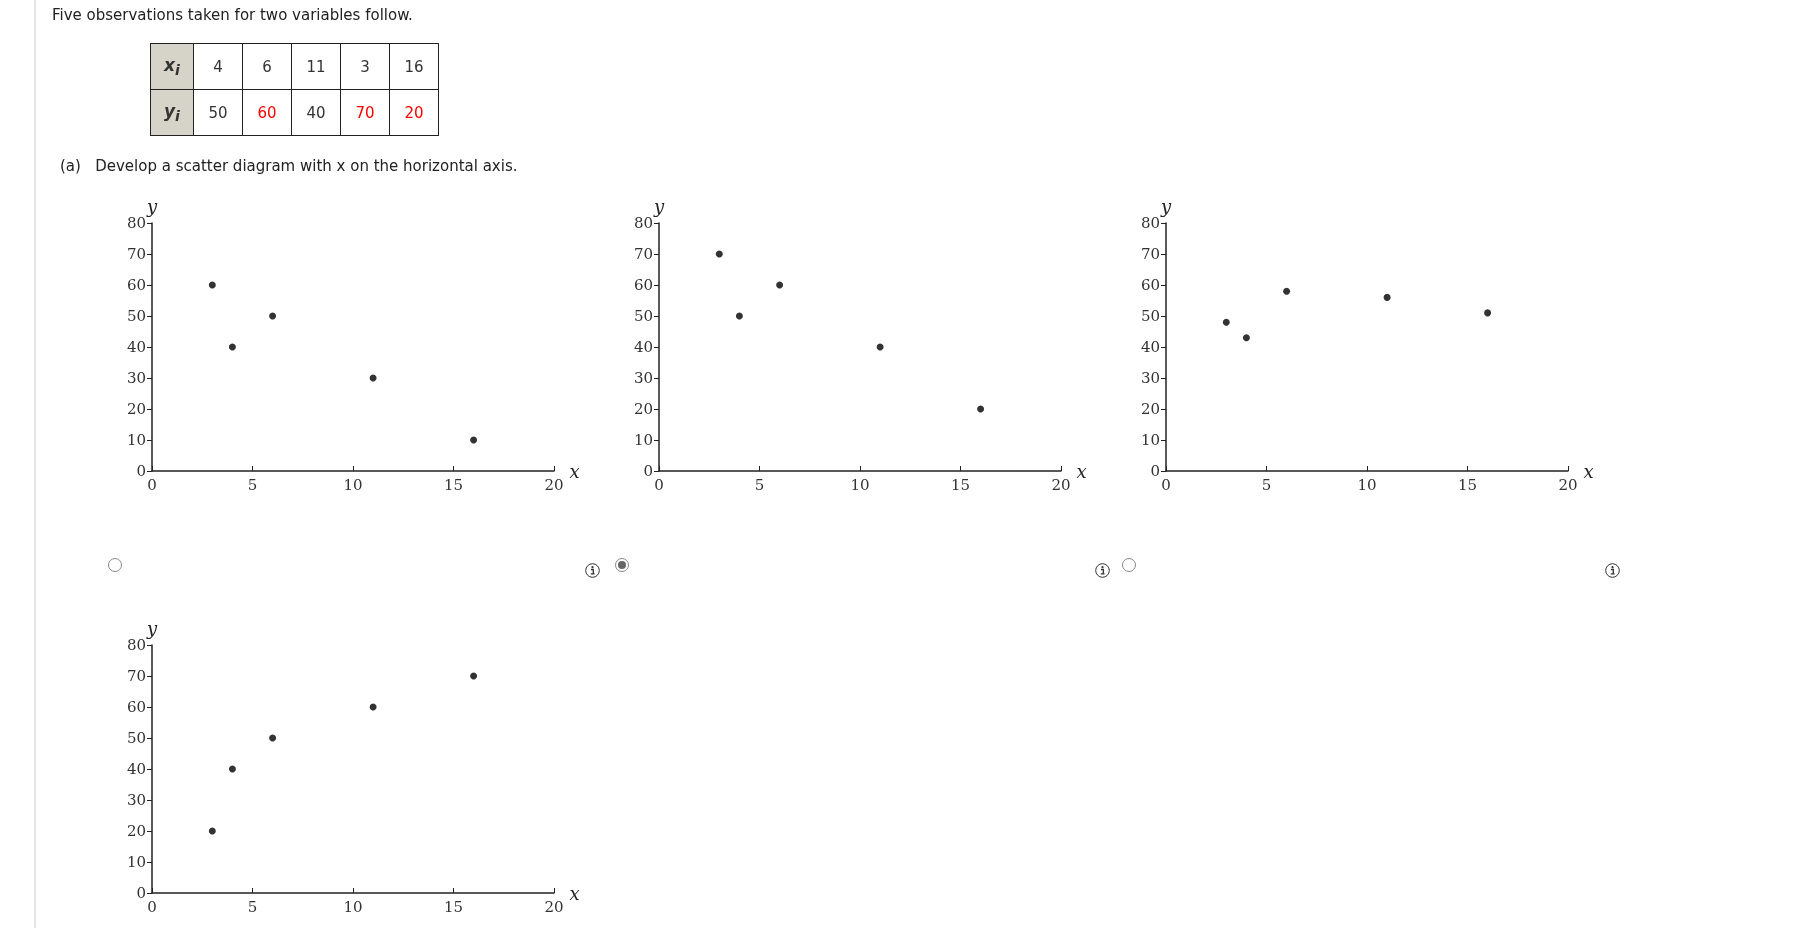 Image resolution: width=1816 pixels, height=928 pixels. Describe the element at coordinates (267, 112) in the screenshot. I see `text: 60` at that location.